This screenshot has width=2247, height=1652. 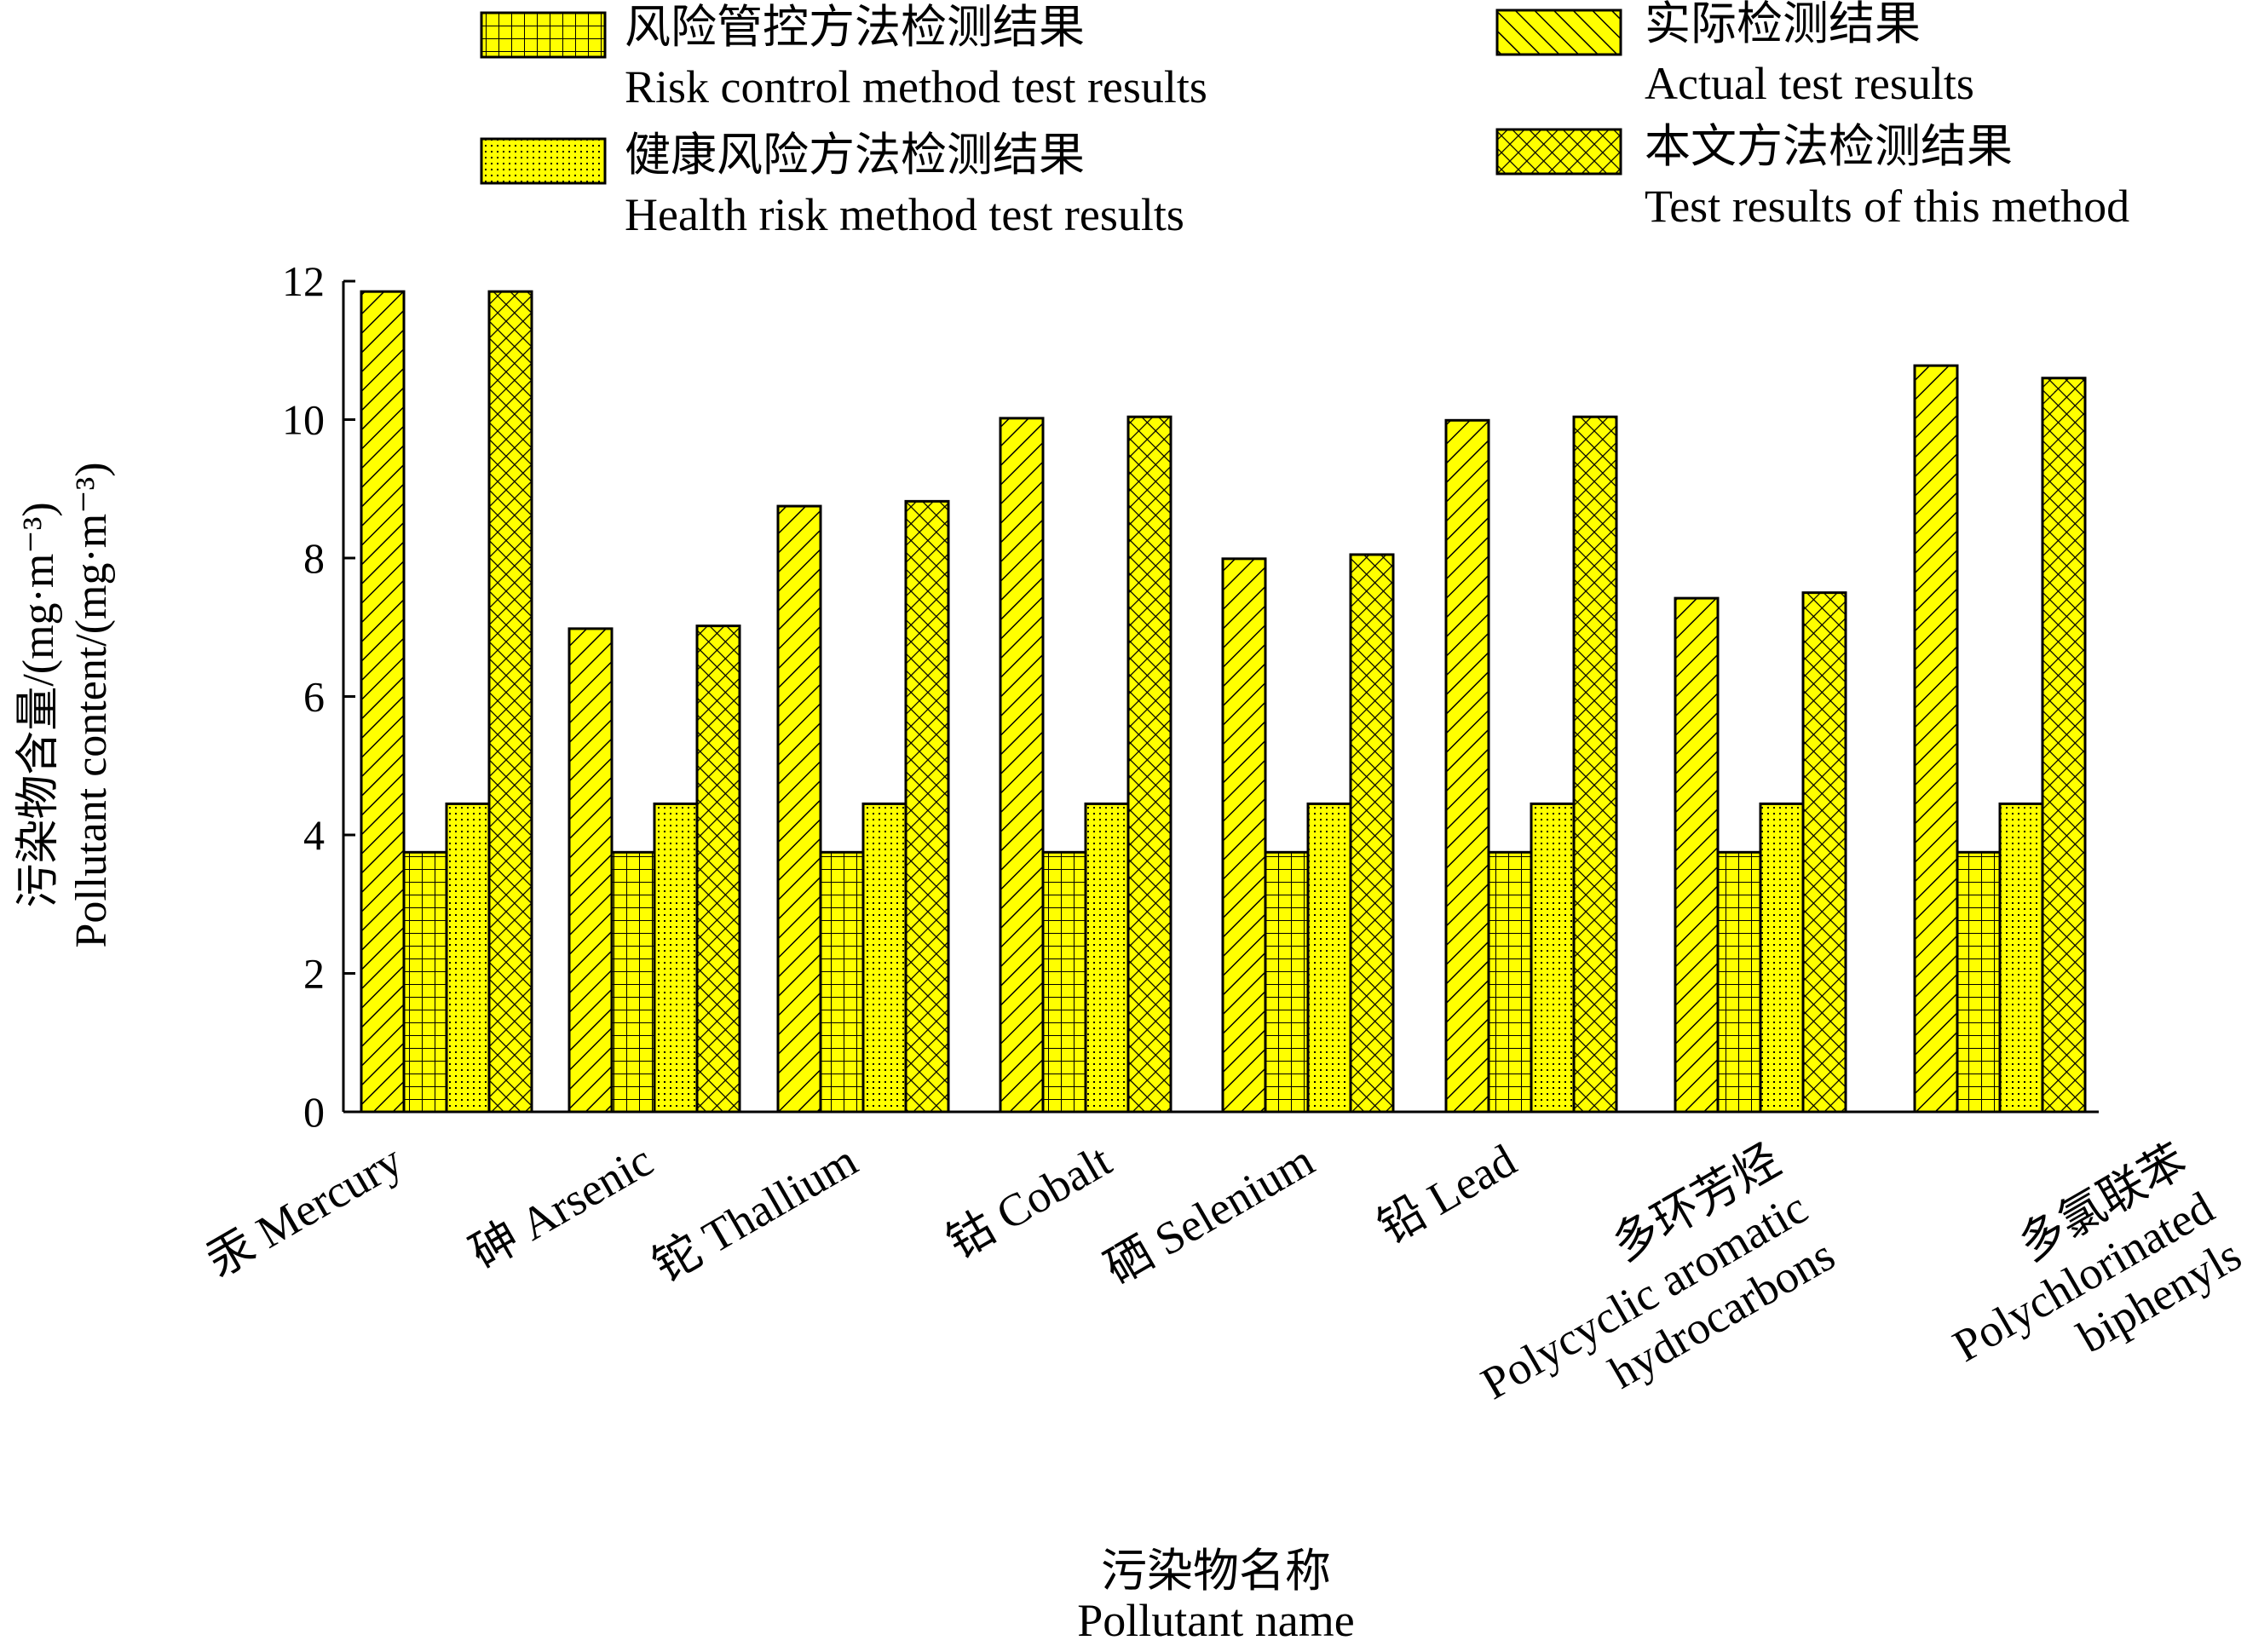 I want to click on legend-label-4-line-2: Test results of this method, so click(x=1887, y=206).